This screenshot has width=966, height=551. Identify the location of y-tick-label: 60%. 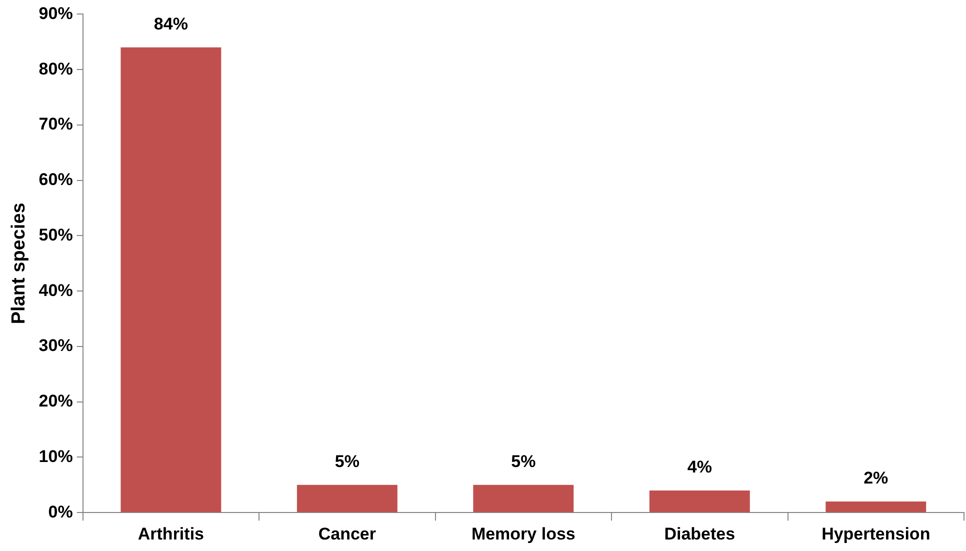
(55, 180).